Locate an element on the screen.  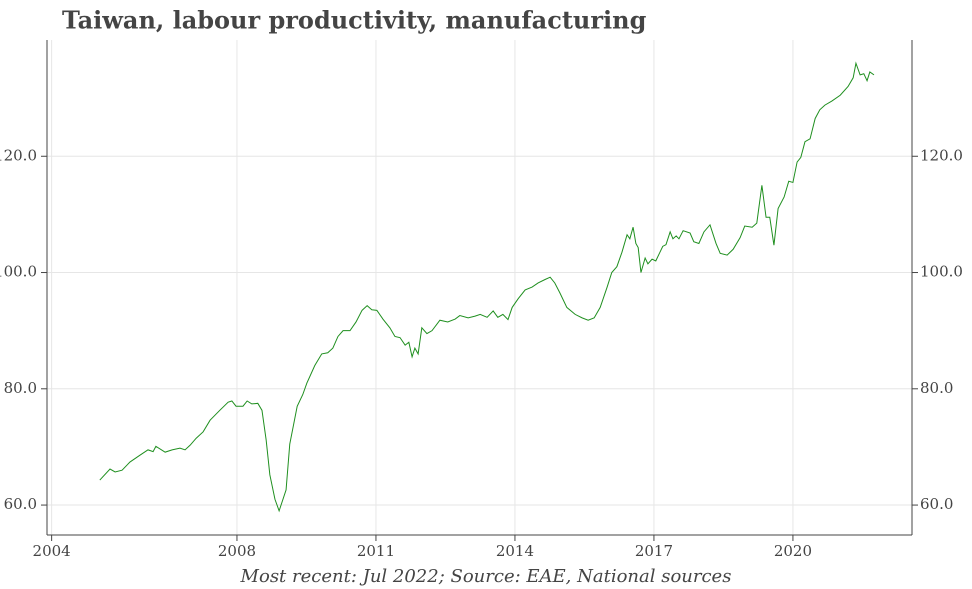
y-tick-label: 100.0 is located at coordinates (18, 272).